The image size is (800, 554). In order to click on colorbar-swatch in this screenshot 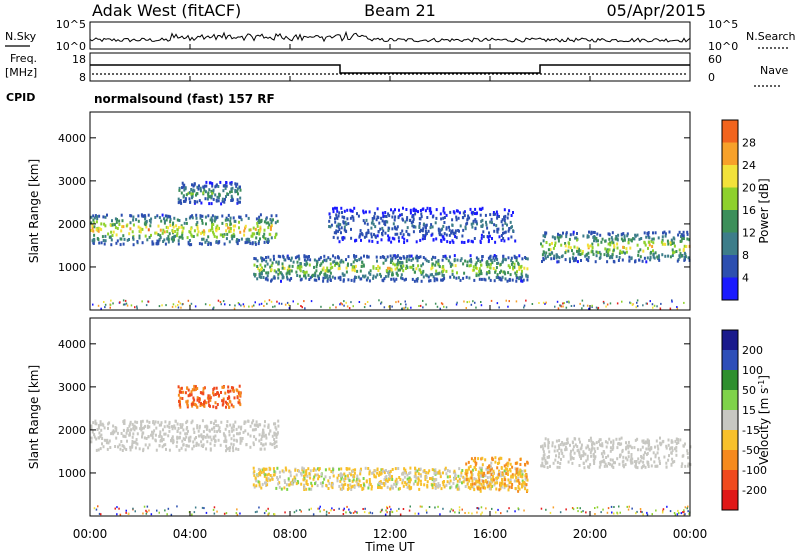, I will do `click(730, 460)`.